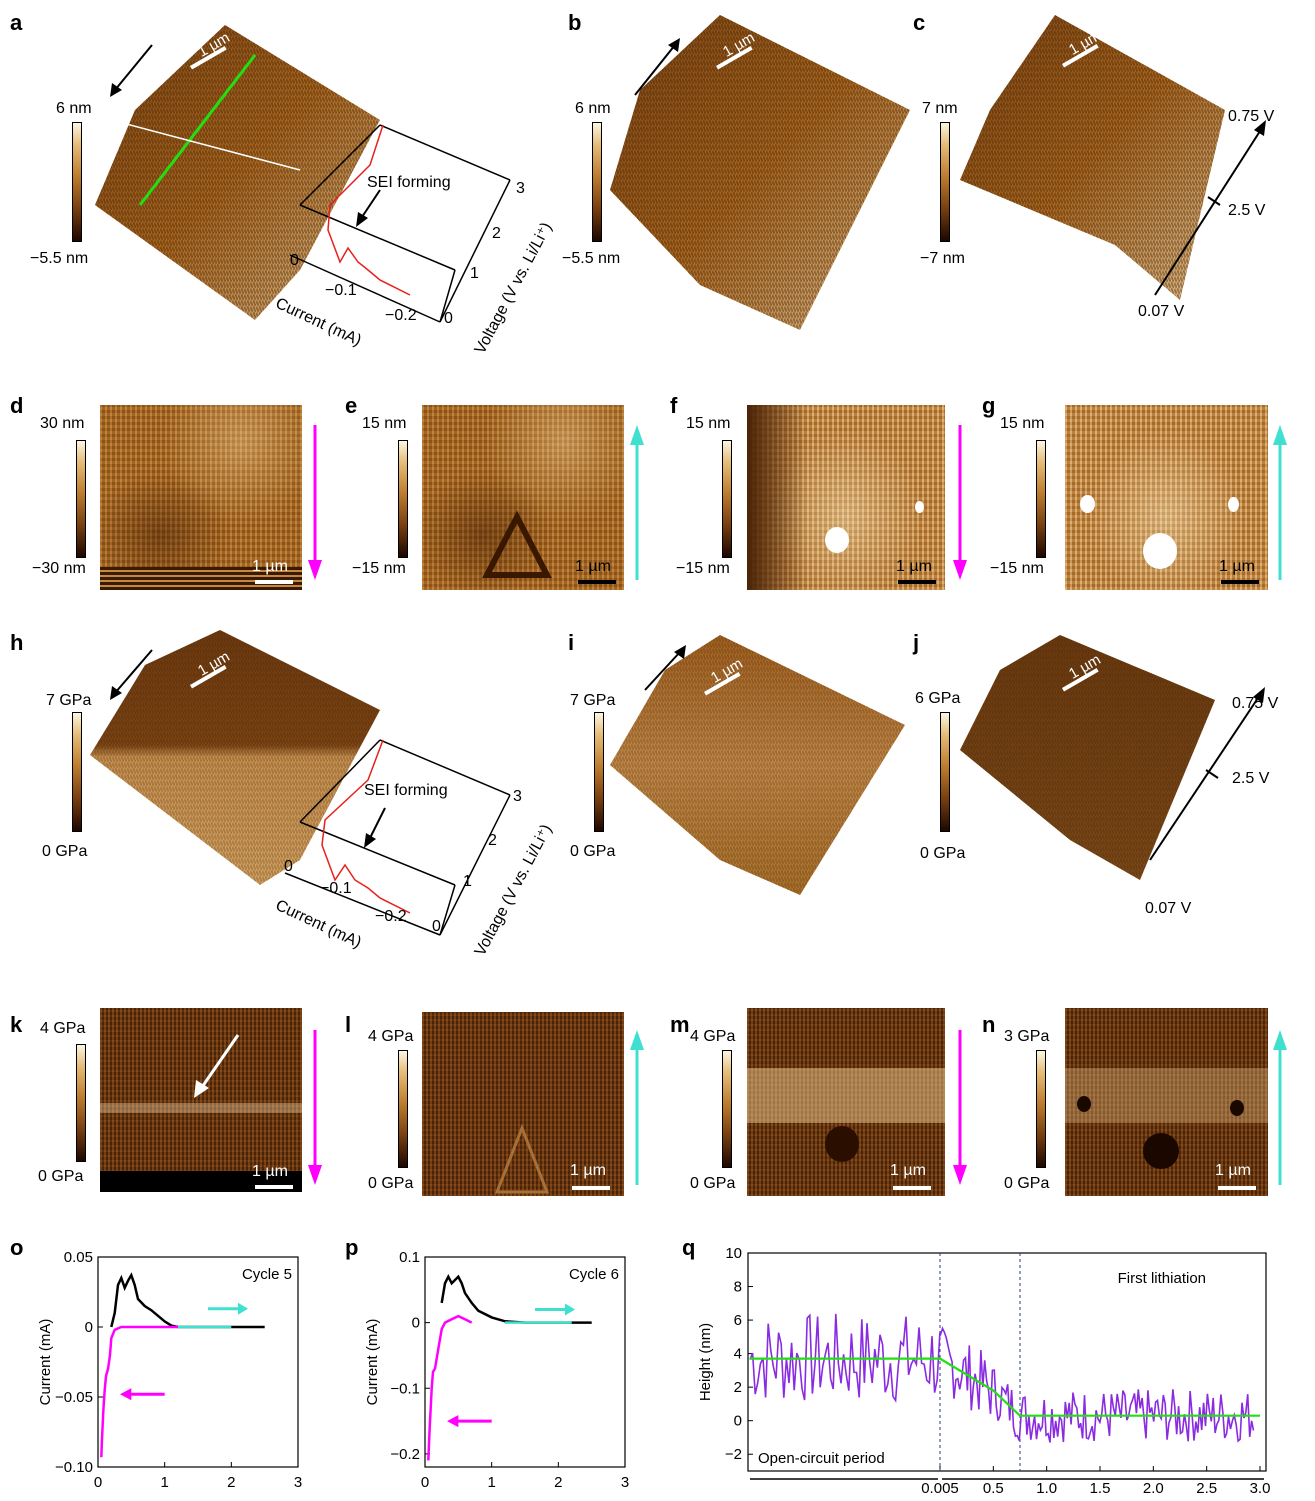 The width and height of the screenshot is (1315, 1501). What do you see at coordinates (1005, 1387) in the screenshot?
I see `fit-line` at bounding box center [1005, 1387].